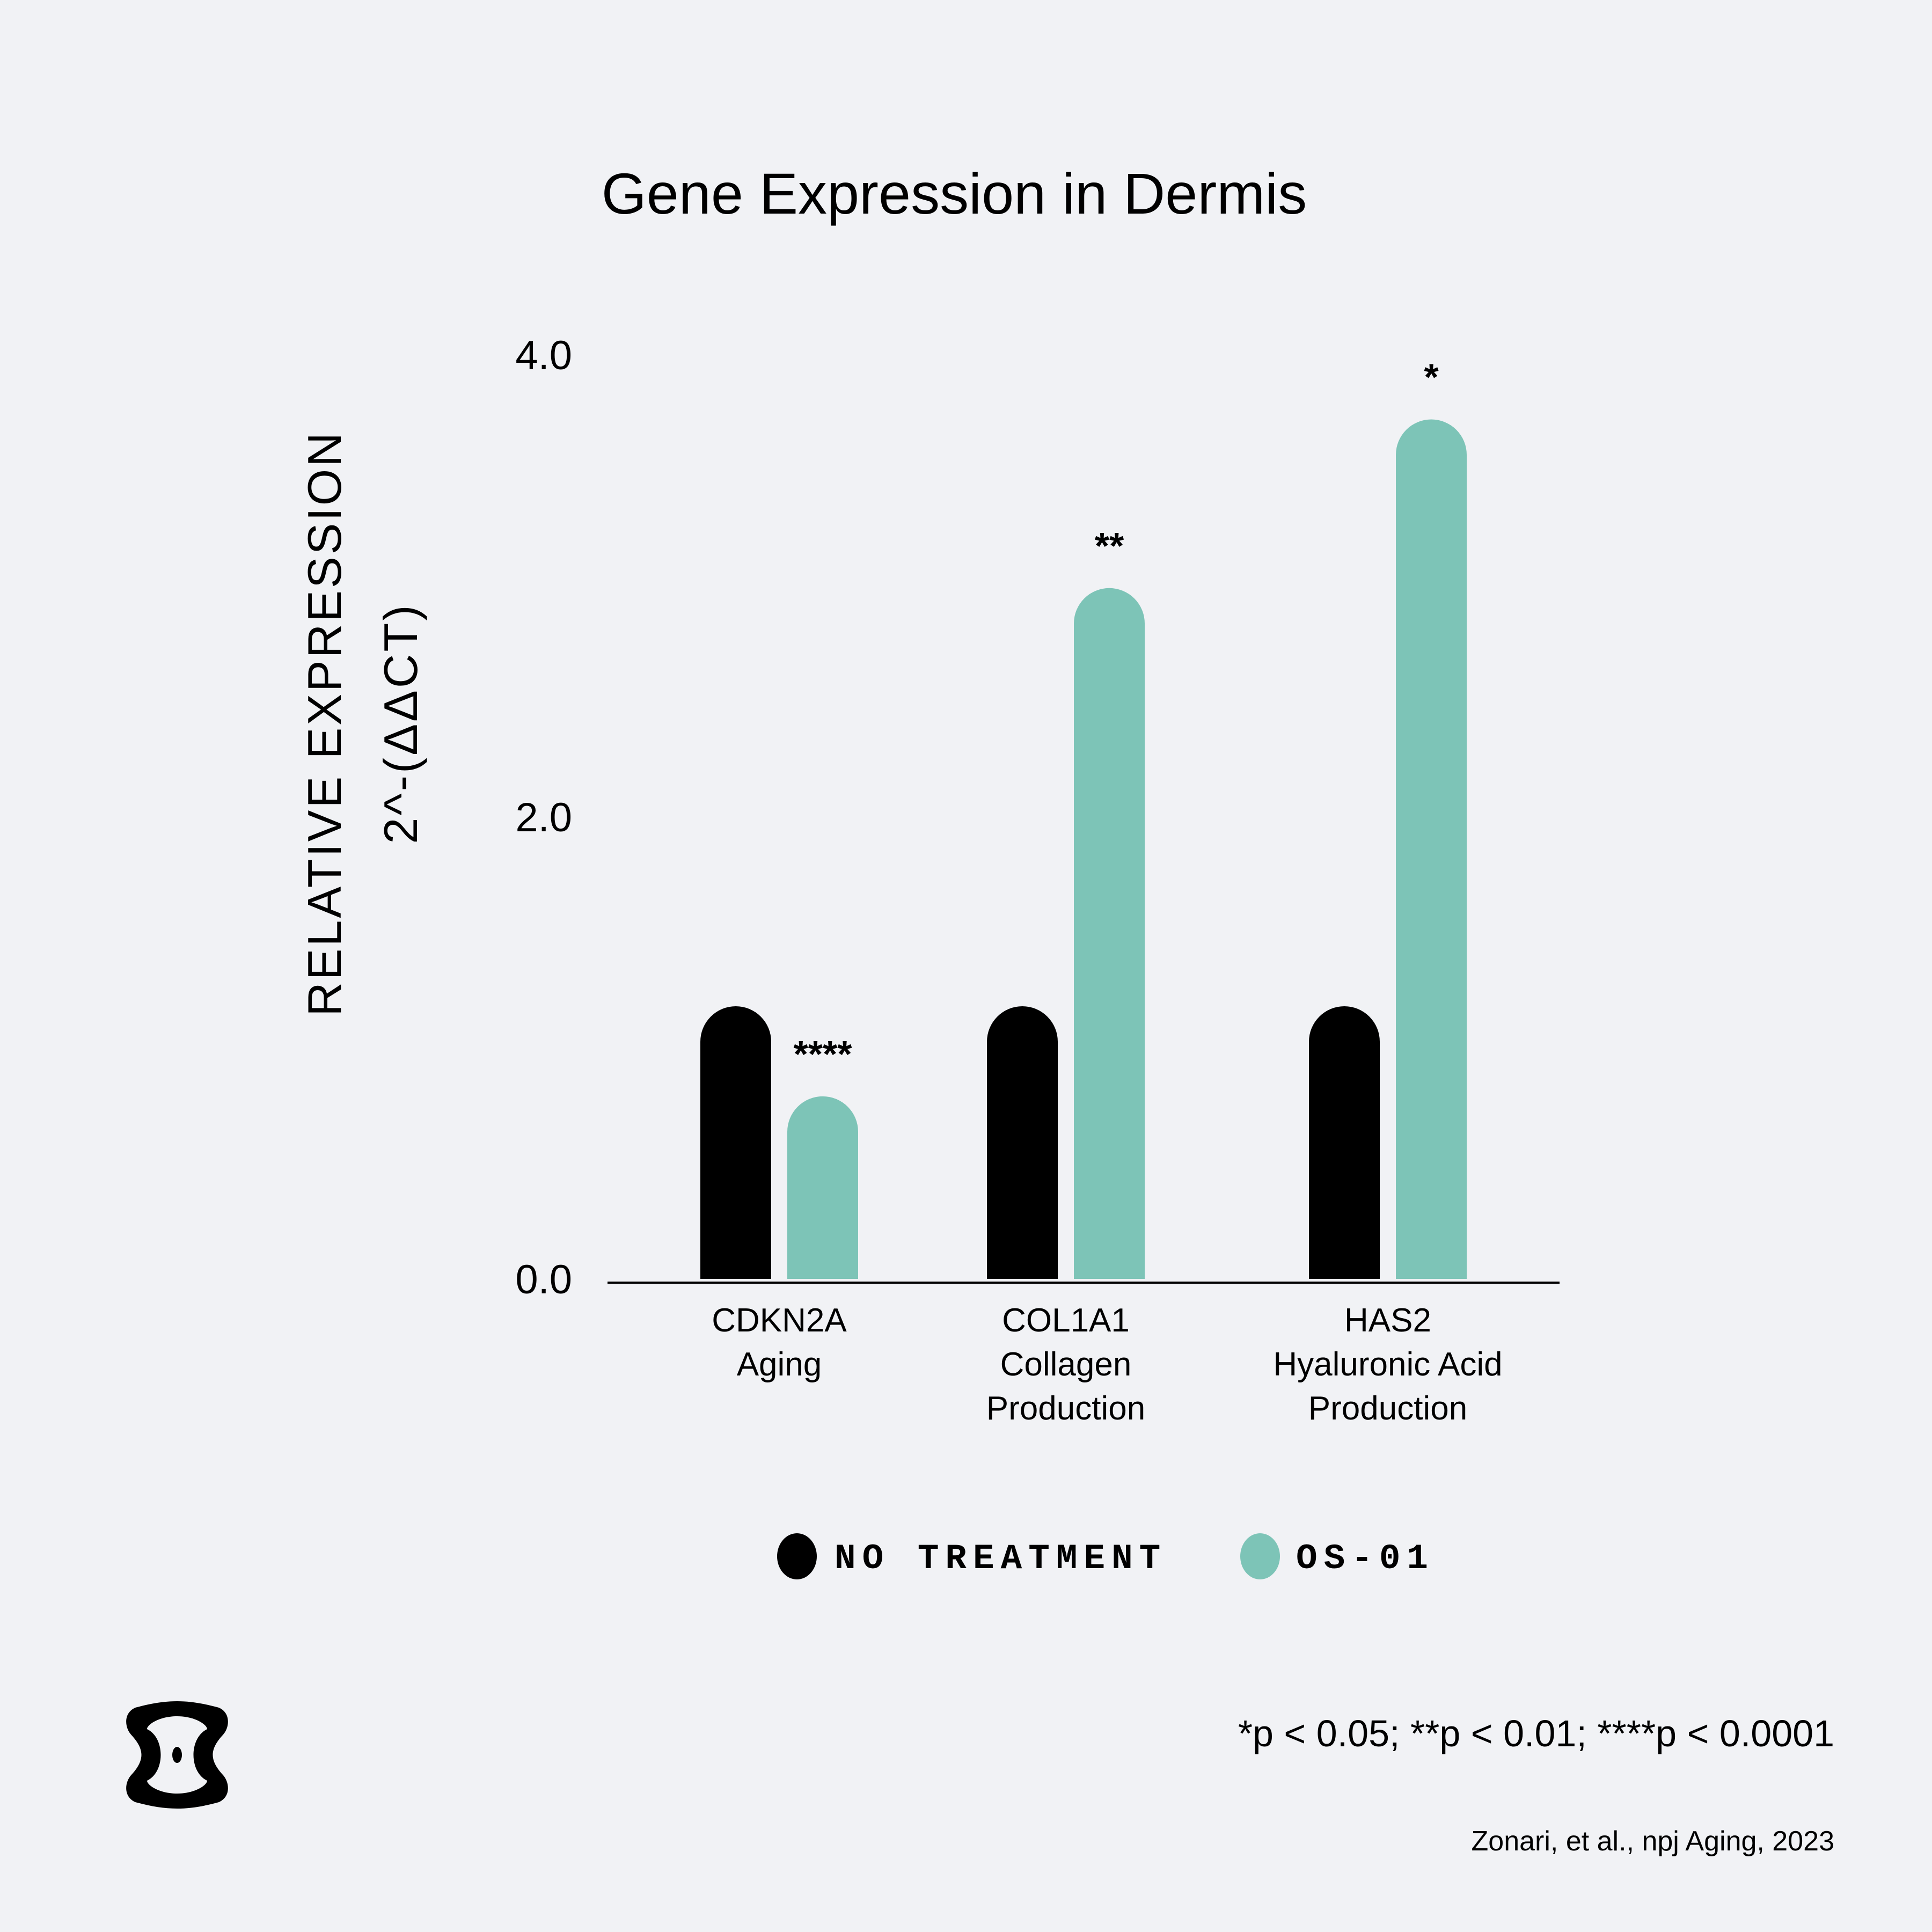 Image resolution: width=1932 pixels, height=1932 pixels. What do you see at coordinates (543, 1279) in the screenshot?
I see `y-tick-label: 0.0` at bounding box center [543, 1279].